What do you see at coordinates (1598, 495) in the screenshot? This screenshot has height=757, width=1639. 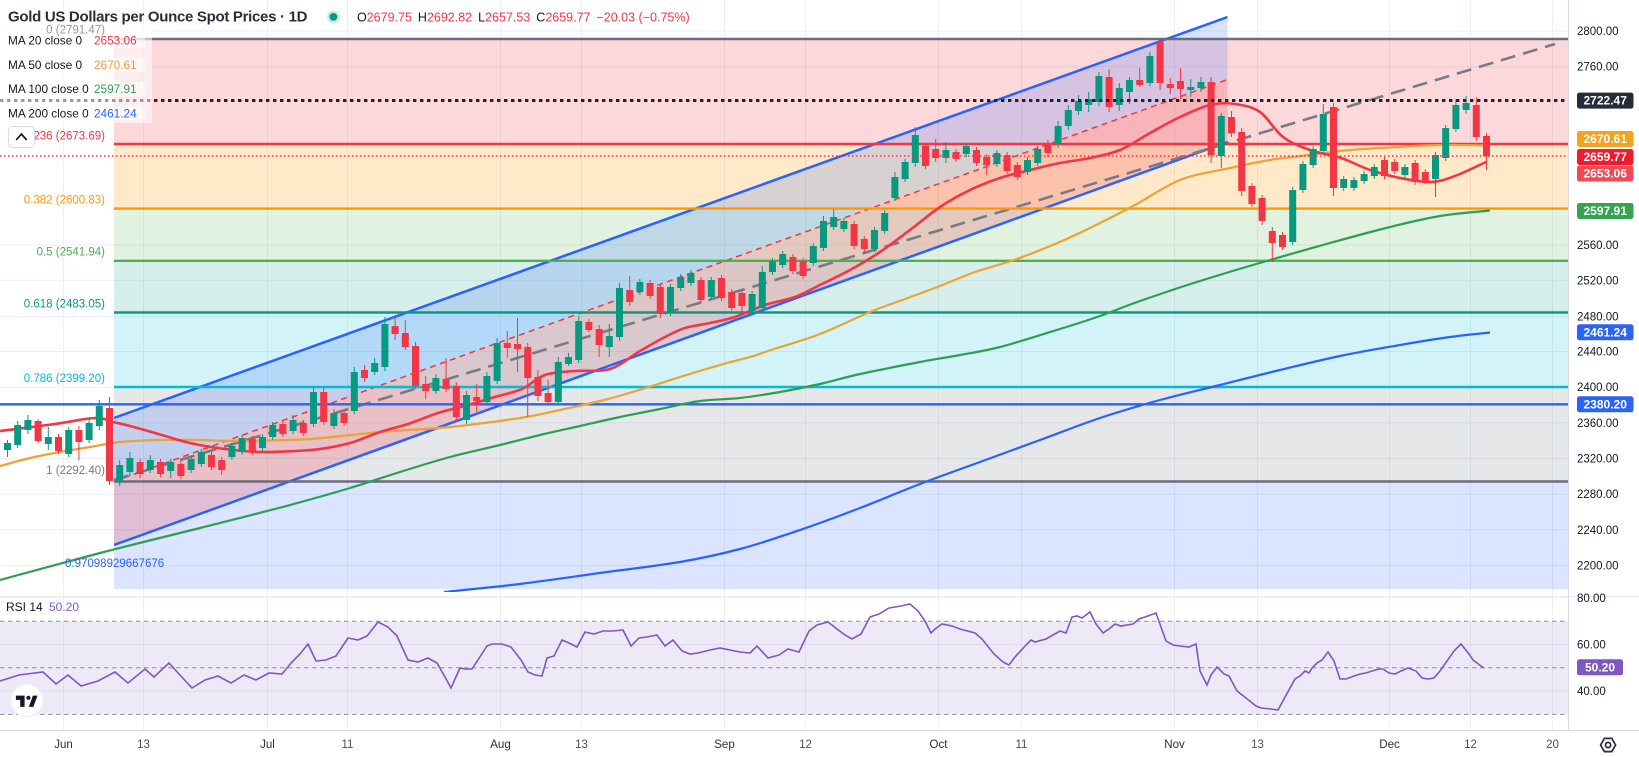 I see `svg-text: 2280.00` at bounding box center [1598, 495].